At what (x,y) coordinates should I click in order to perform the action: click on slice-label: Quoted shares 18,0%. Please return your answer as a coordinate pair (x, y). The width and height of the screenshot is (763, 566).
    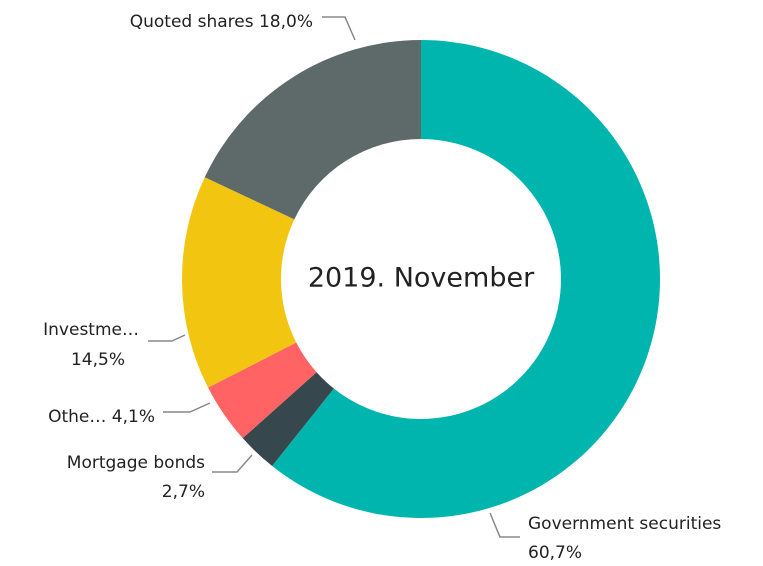
    Looking at the image, I should click on (221, 22).